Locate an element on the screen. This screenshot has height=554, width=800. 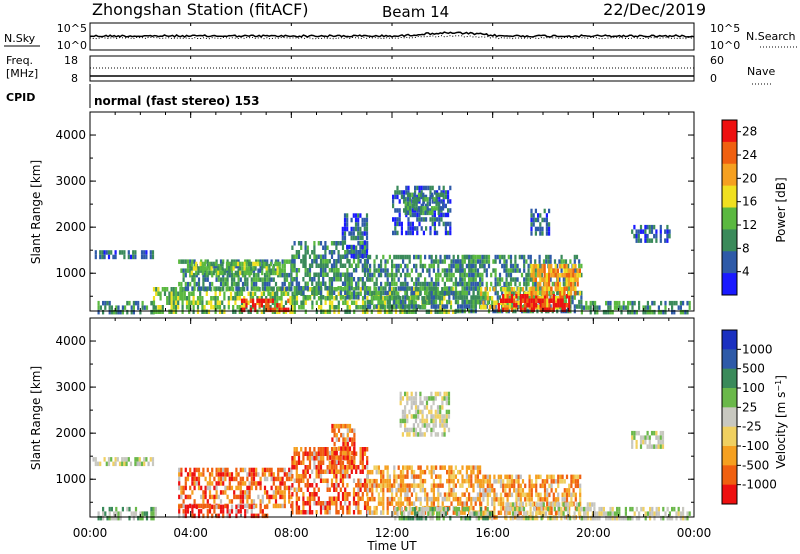
y-tick-label: 2000 is located at coordinates (70, 227).